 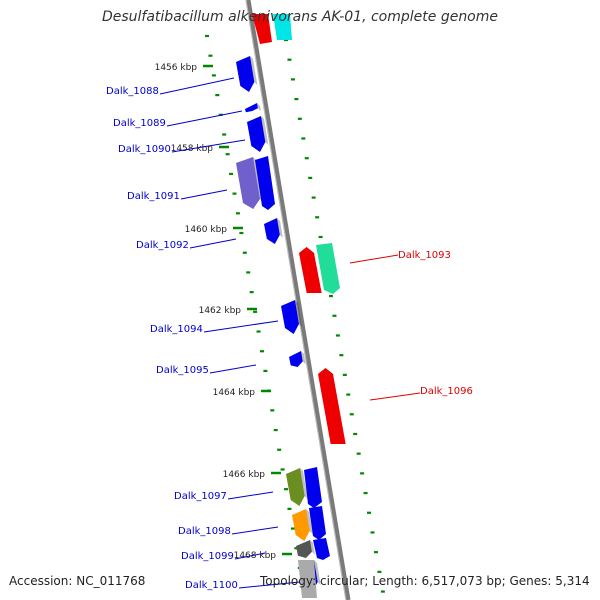 What do you see at coordinates (204, 531) in the screenshot?
I see `gene-label: Dalk_1098` at bounding box center [204, 531].